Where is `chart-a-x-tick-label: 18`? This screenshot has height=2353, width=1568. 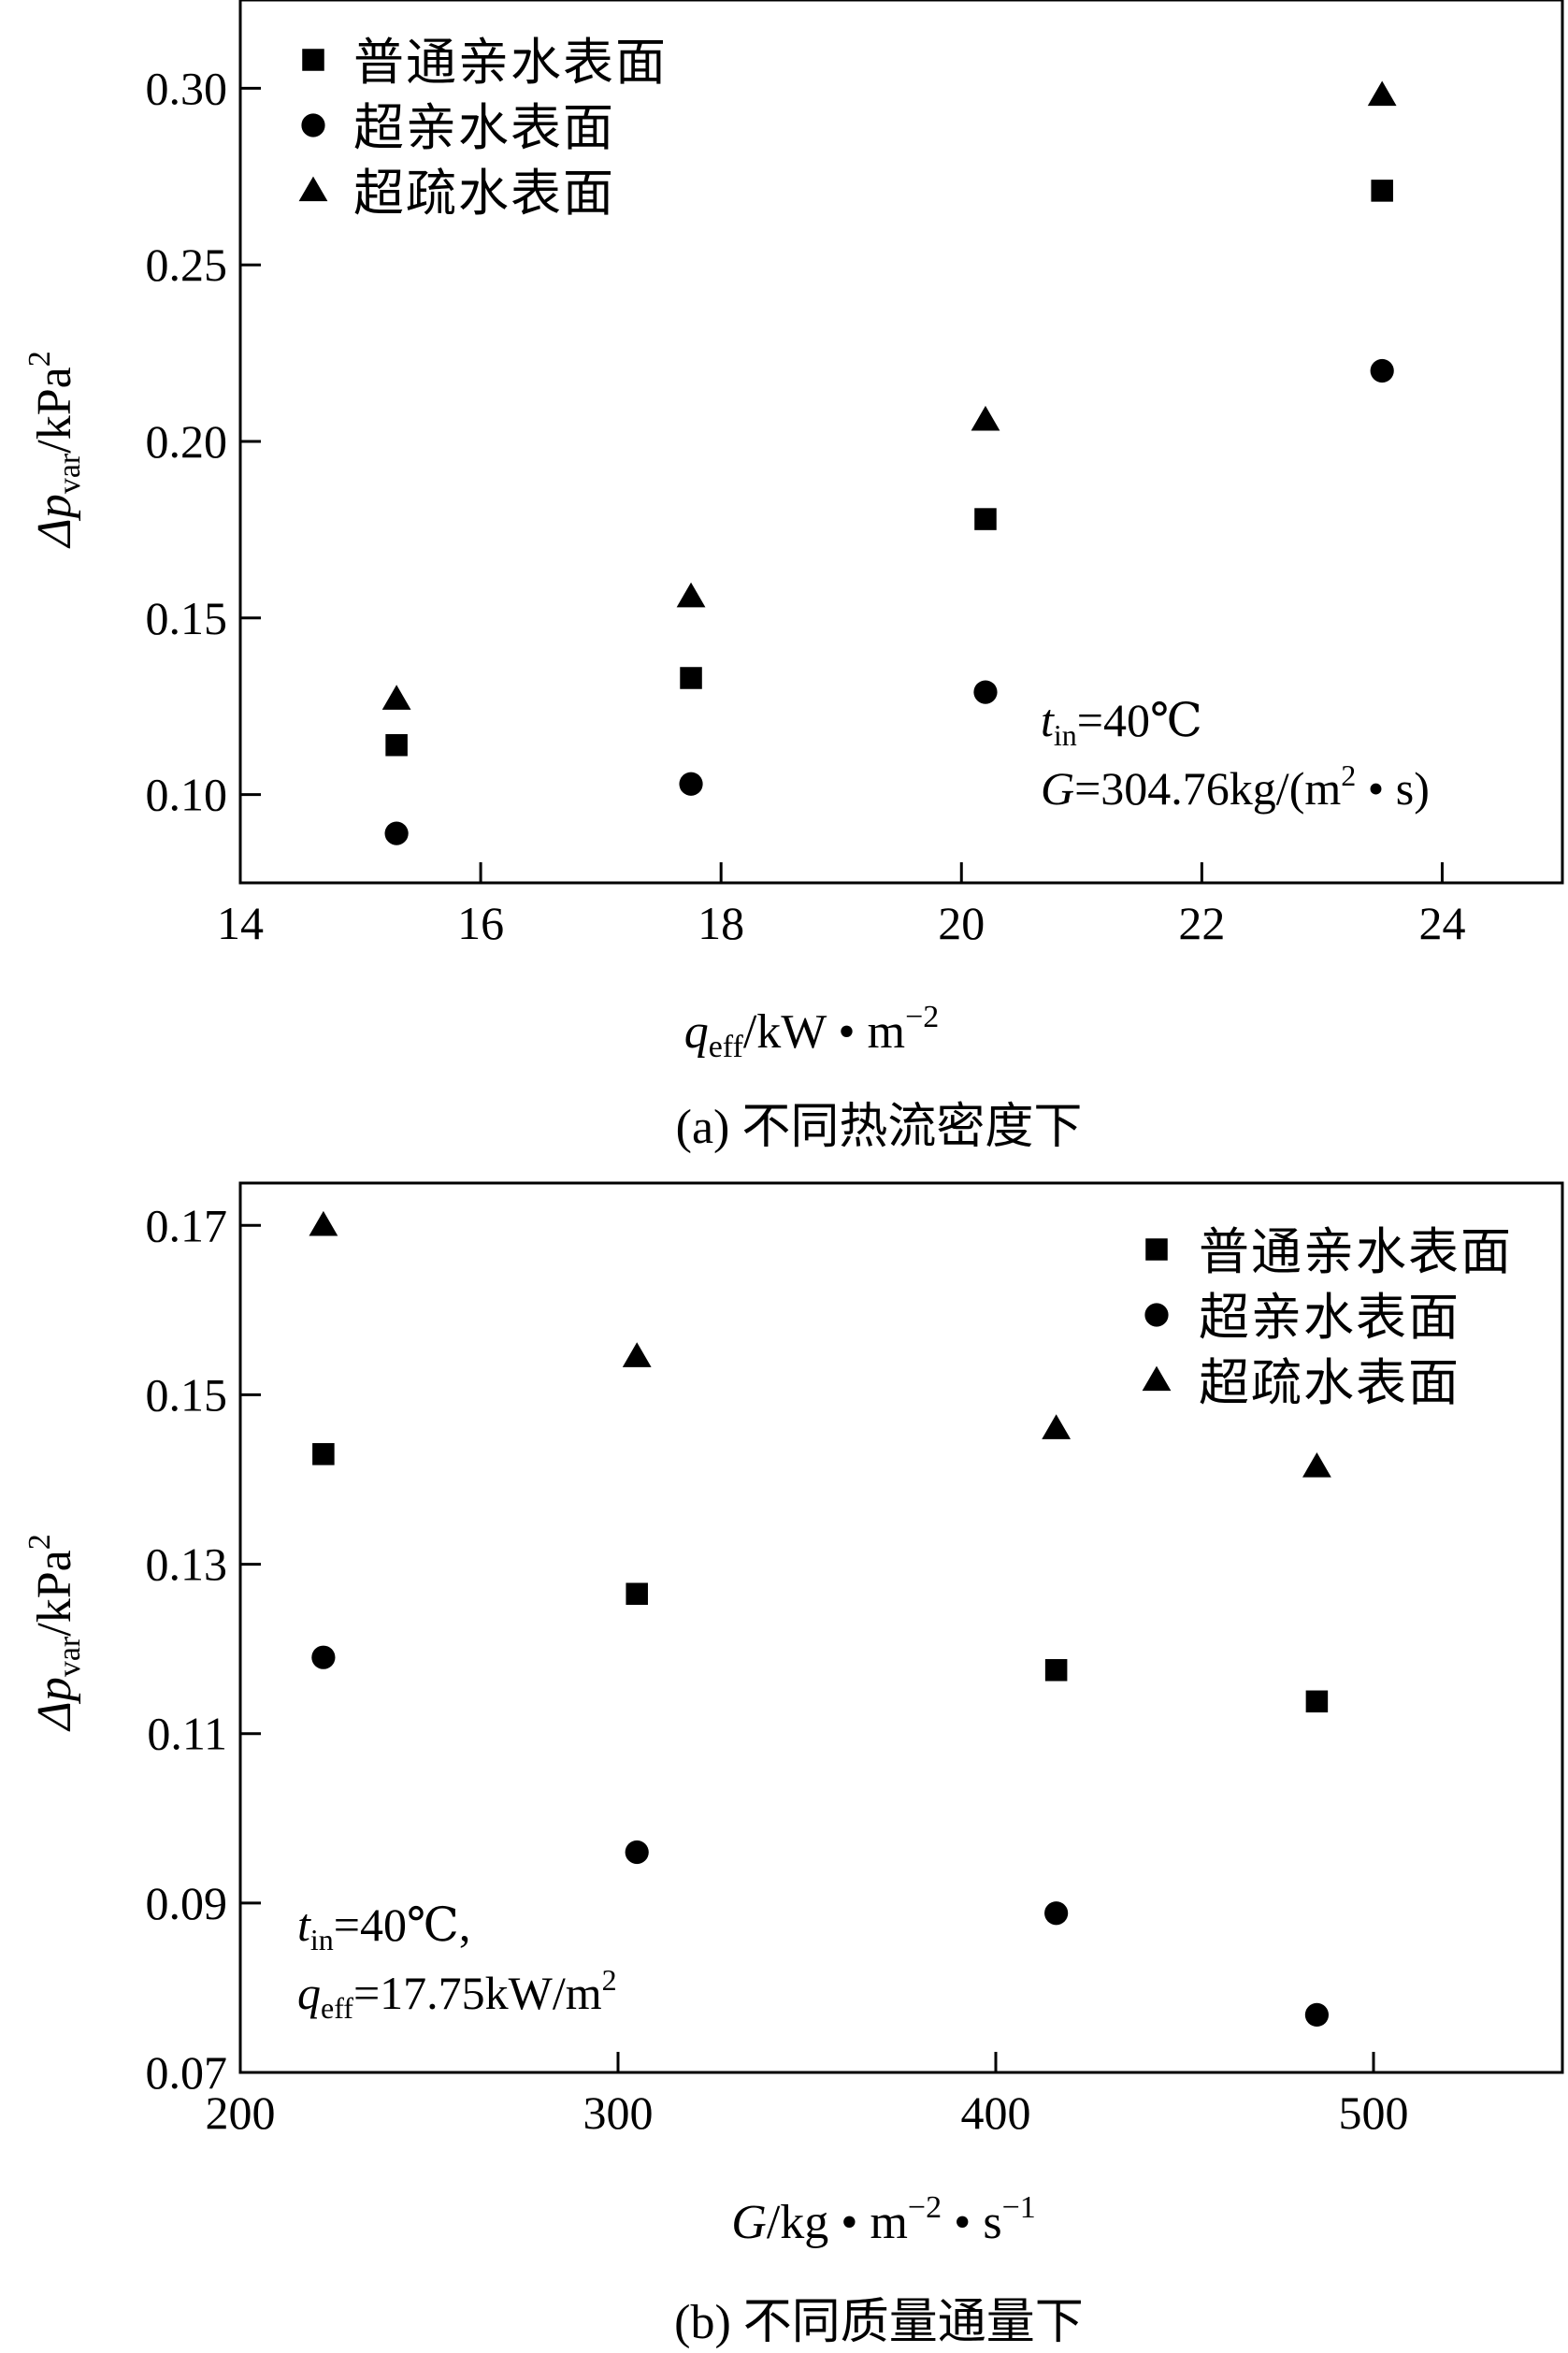 chart-a-x-tick-label: 18 is located at coordinates (721, 923).